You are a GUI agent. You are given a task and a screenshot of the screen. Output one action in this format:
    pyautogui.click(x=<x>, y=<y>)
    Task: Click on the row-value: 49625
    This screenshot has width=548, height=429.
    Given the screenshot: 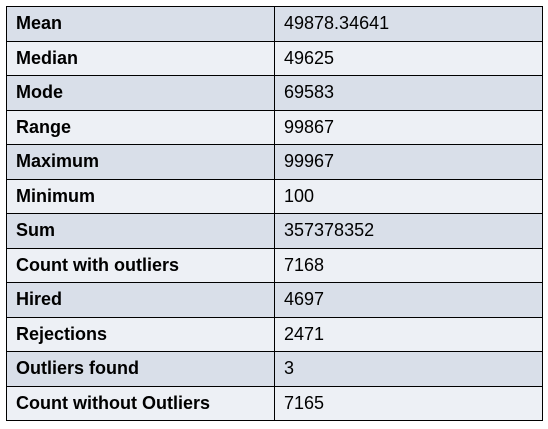 What is the action you would take?
    pyautogui.click(x=408, y=58)
    